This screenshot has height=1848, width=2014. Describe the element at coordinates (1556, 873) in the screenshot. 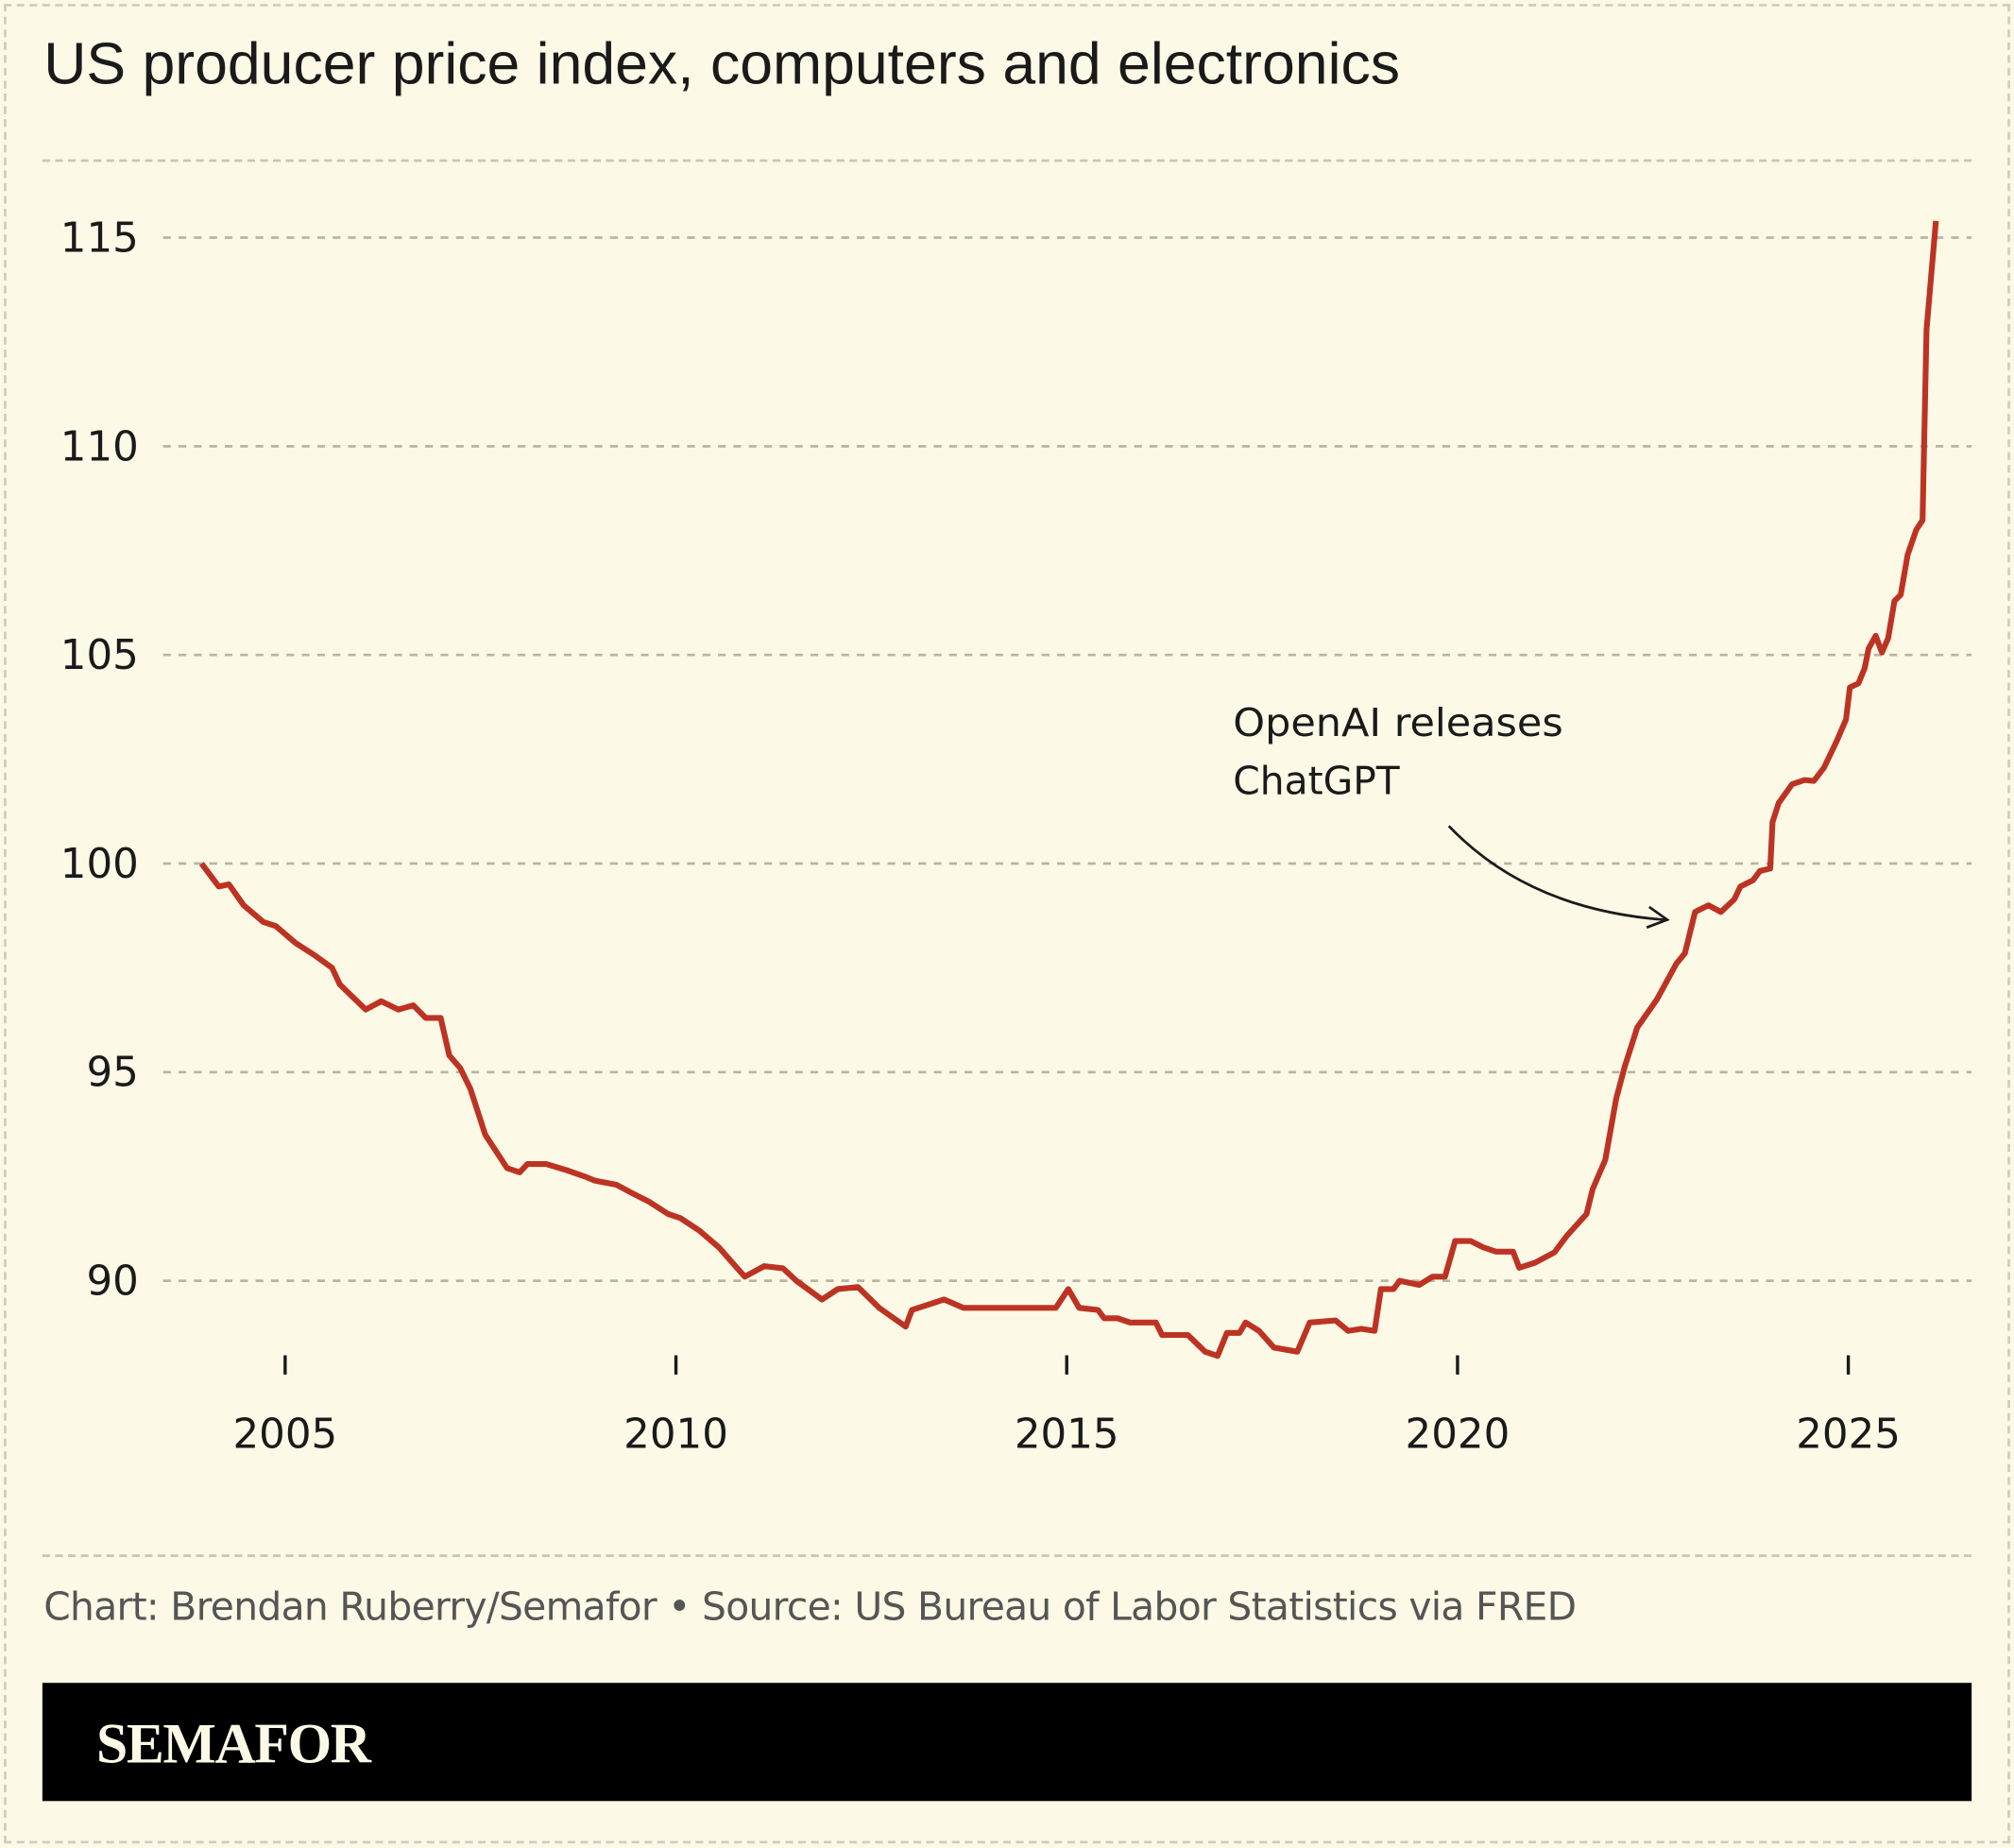

I see `annotation-arrow-icon` at that location.